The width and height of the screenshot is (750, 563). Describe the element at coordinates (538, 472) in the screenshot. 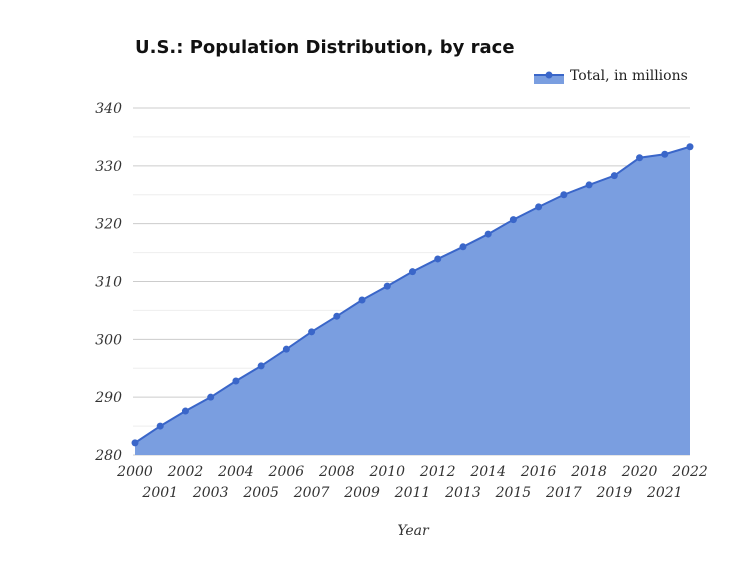

I see `x-tick-label: 2016` at that location.